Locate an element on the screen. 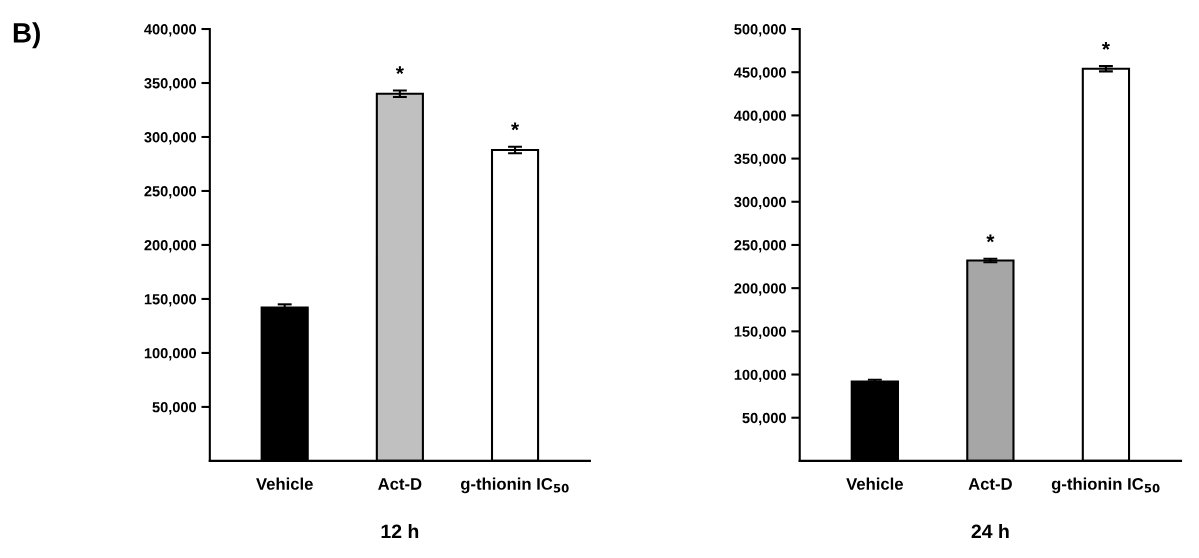 This screenshot has height=558, width=1199. y-tick-label: 500,000 is located at coordinates (760, 30).